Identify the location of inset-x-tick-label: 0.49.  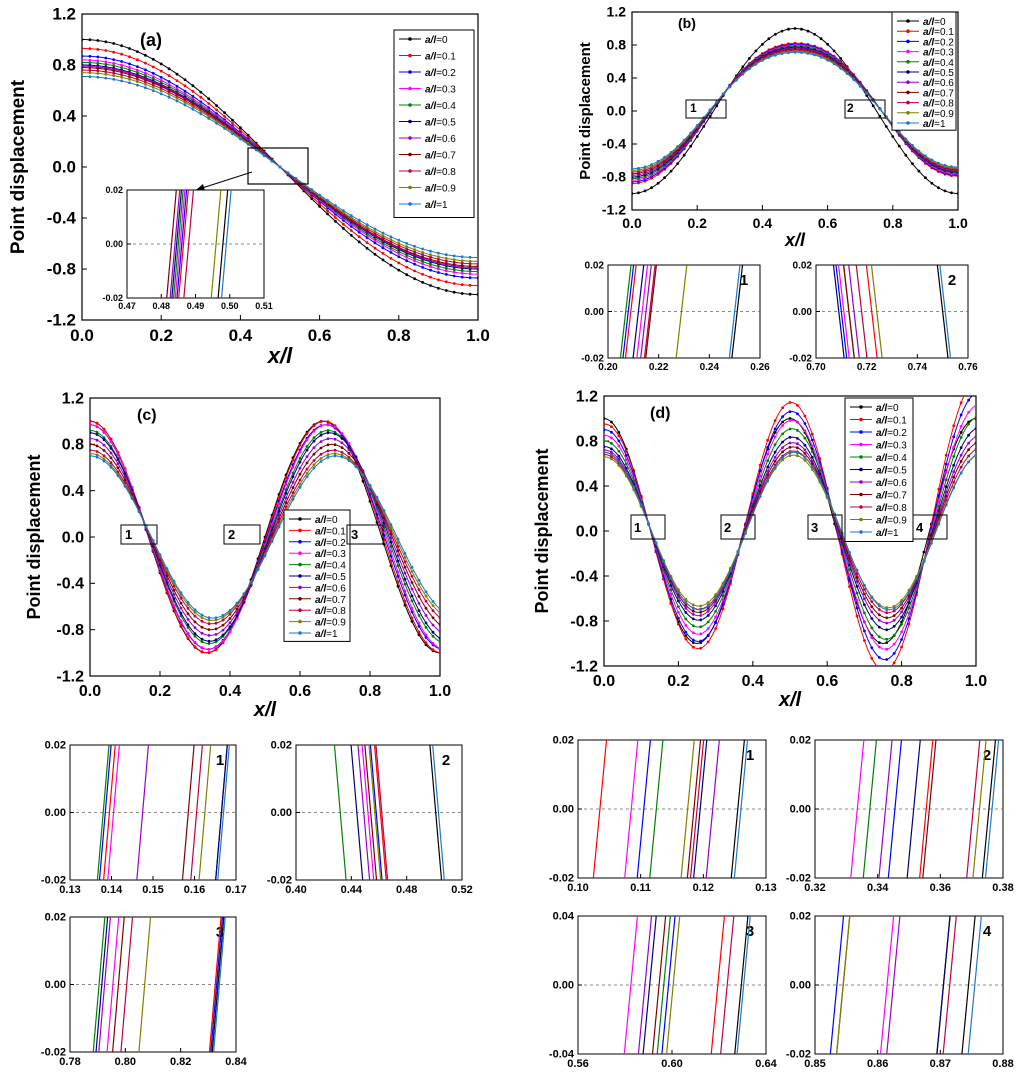
(196, 306).